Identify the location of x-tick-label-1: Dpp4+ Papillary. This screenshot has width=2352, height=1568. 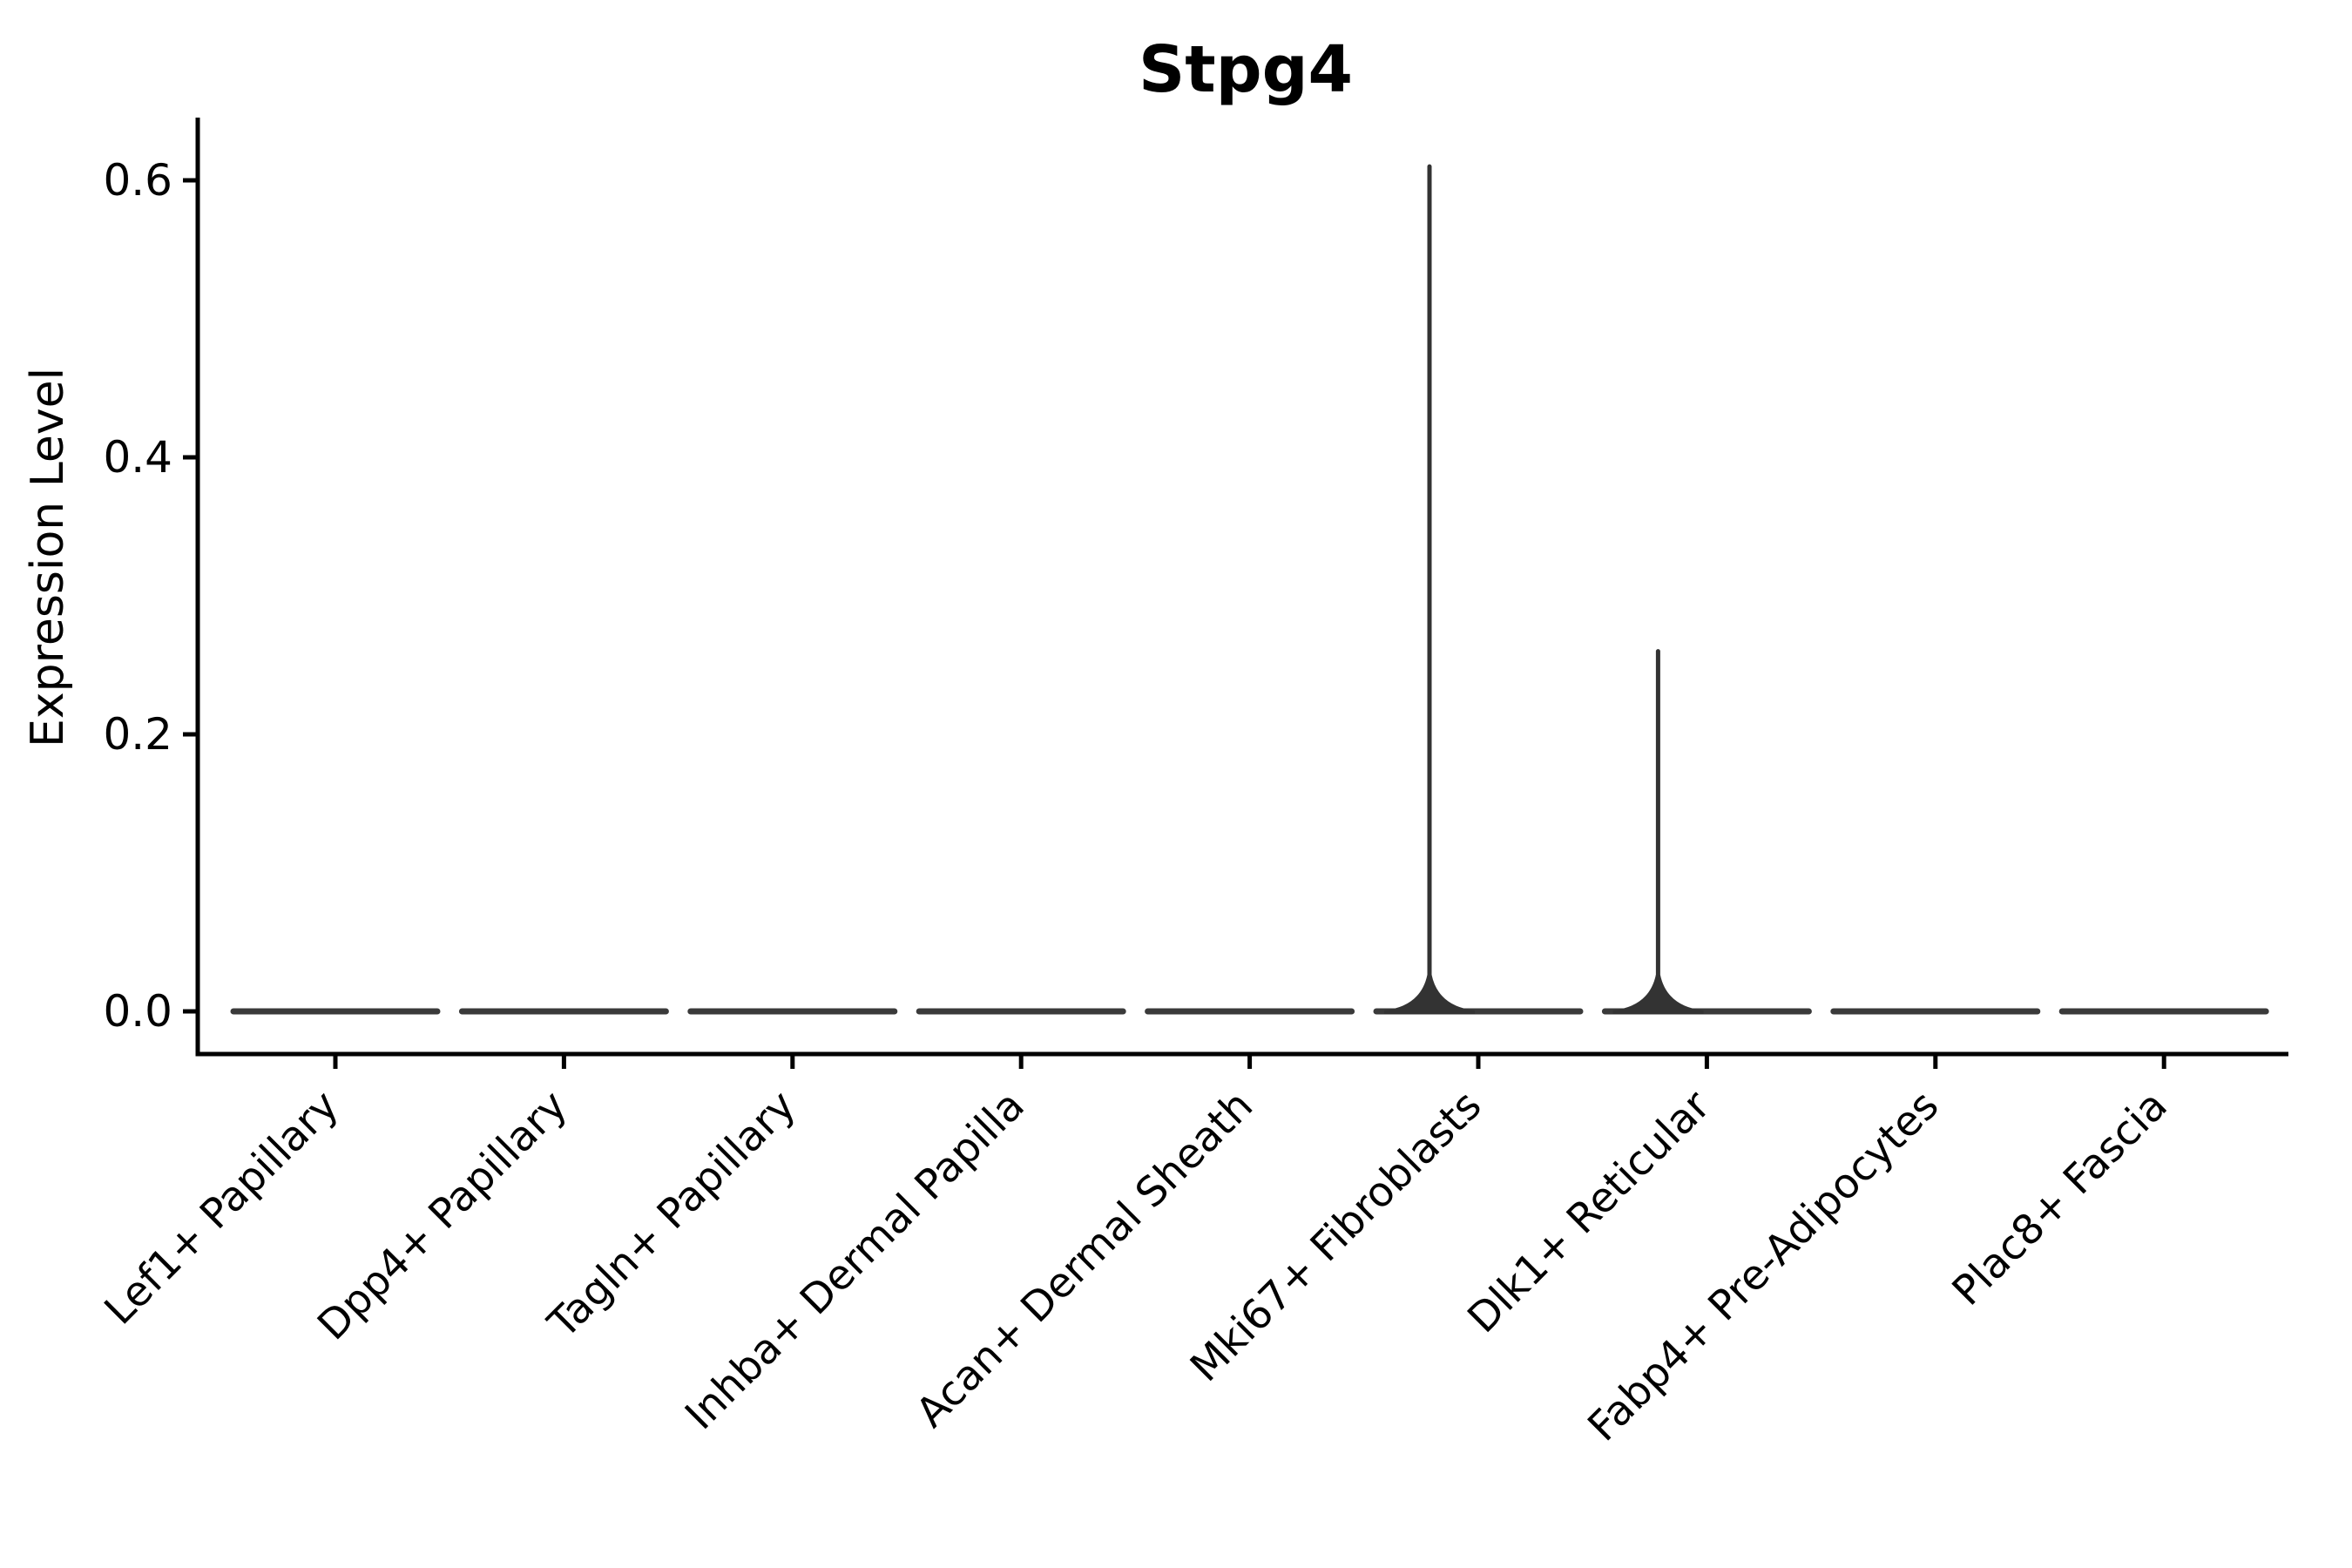
(442, 1216).